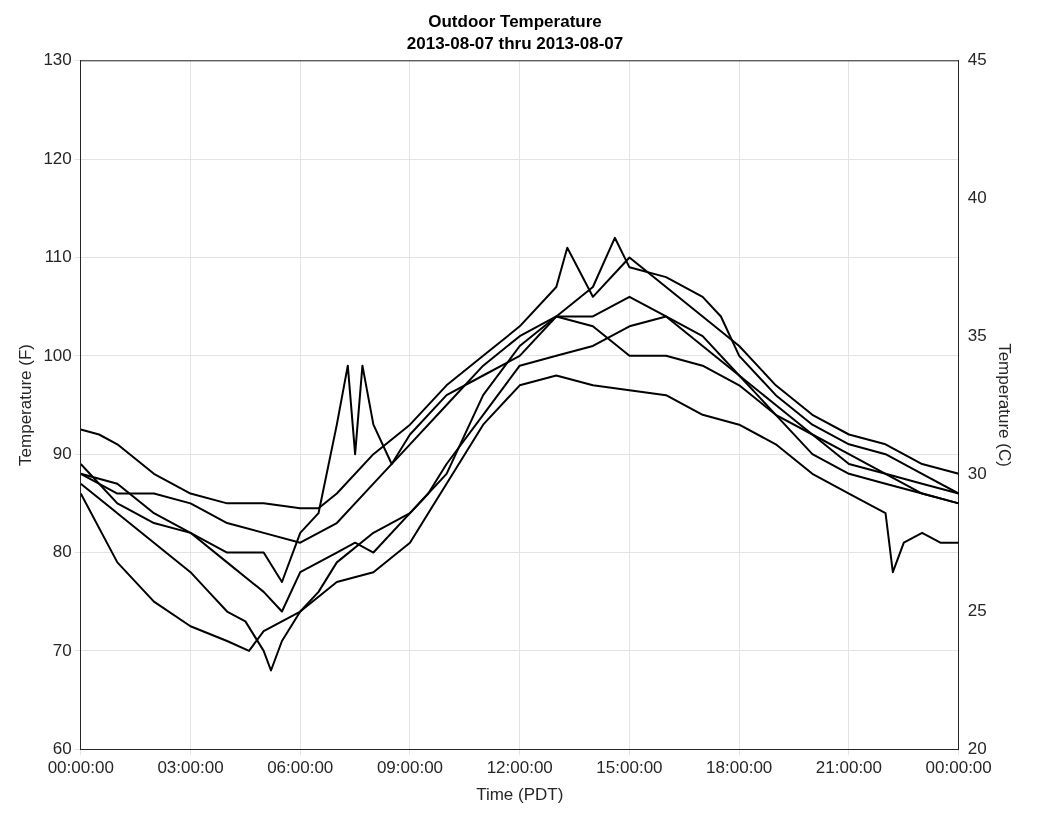 Image resolution: width=1038 pixels, height=824 pixels. Describe the element at coordinates (629, 768) in the screenshot. I see `x-tick-label: 15:00:00` at that location.